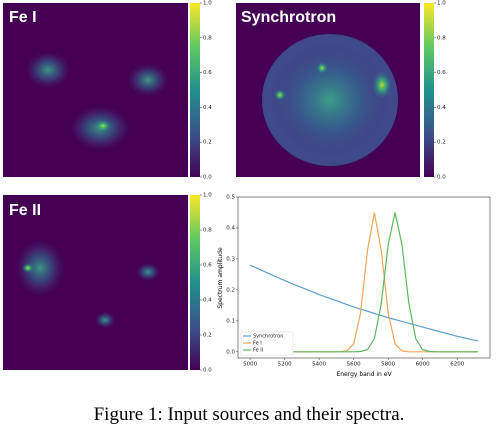 Image resolution: width=498 pixels, height=432 pixels. I want to click on legend-label: Fe II, so click(258, 351).